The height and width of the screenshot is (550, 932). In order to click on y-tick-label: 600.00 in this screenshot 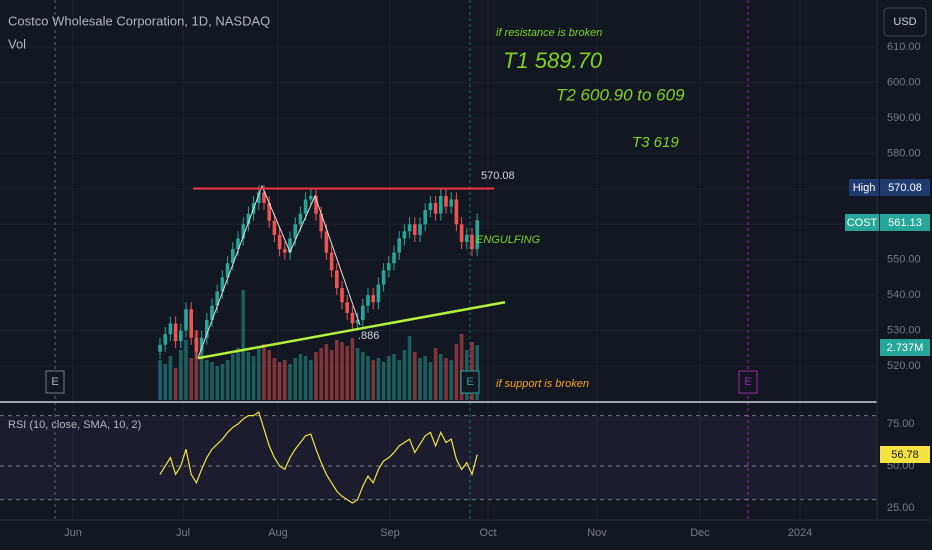, I will do `click(904, 82)`.